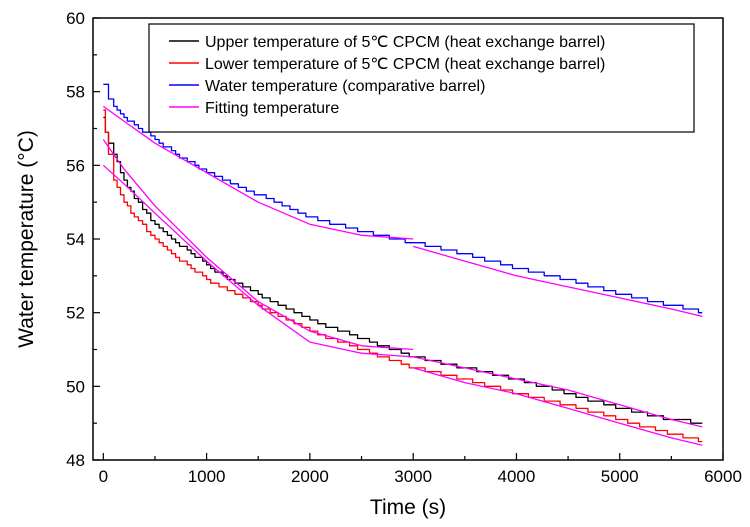 The image size is (750, 527). What do you see at coordinates (26, 239) in the screenshot?
I see `y-axis-title: Water temperature (°C)` at bounding box center [26, 239].